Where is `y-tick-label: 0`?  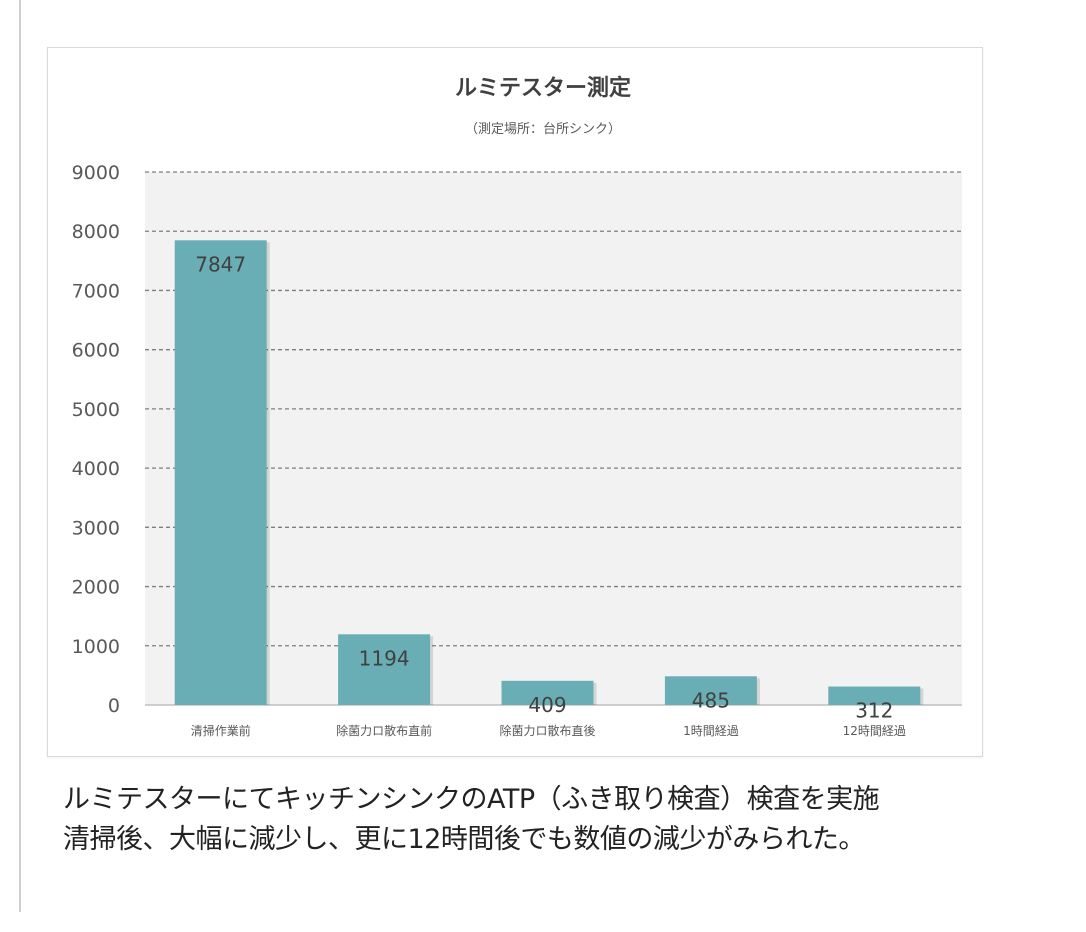
y-tick-label: 0 is located at coordinates (114, 706).